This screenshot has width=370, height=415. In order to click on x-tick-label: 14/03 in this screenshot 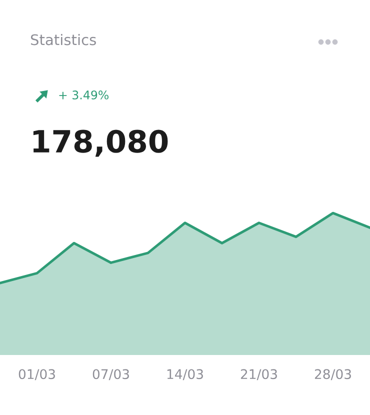, I will do `click(185, 374)`.